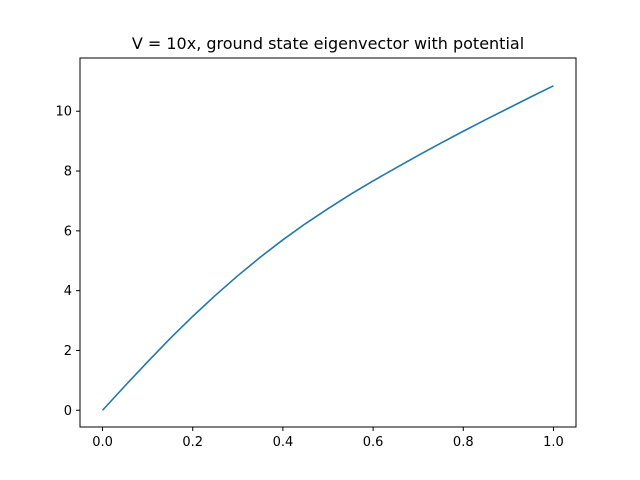  I want to click on y-tick-label-5: 10, so click(63, 112).